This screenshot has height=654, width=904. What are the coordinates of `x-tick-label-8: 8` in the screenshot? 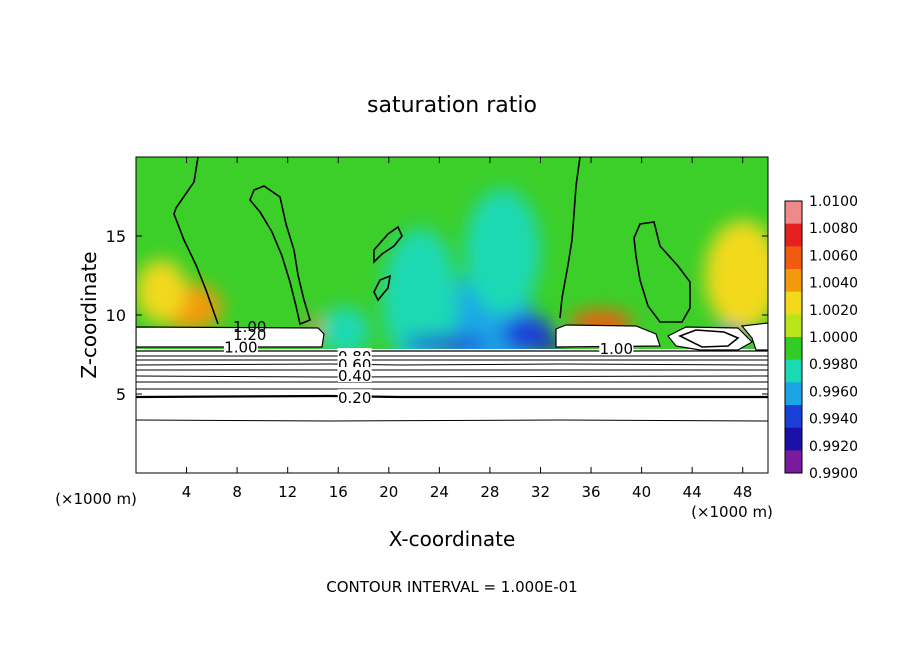 It's located at (237, 492).